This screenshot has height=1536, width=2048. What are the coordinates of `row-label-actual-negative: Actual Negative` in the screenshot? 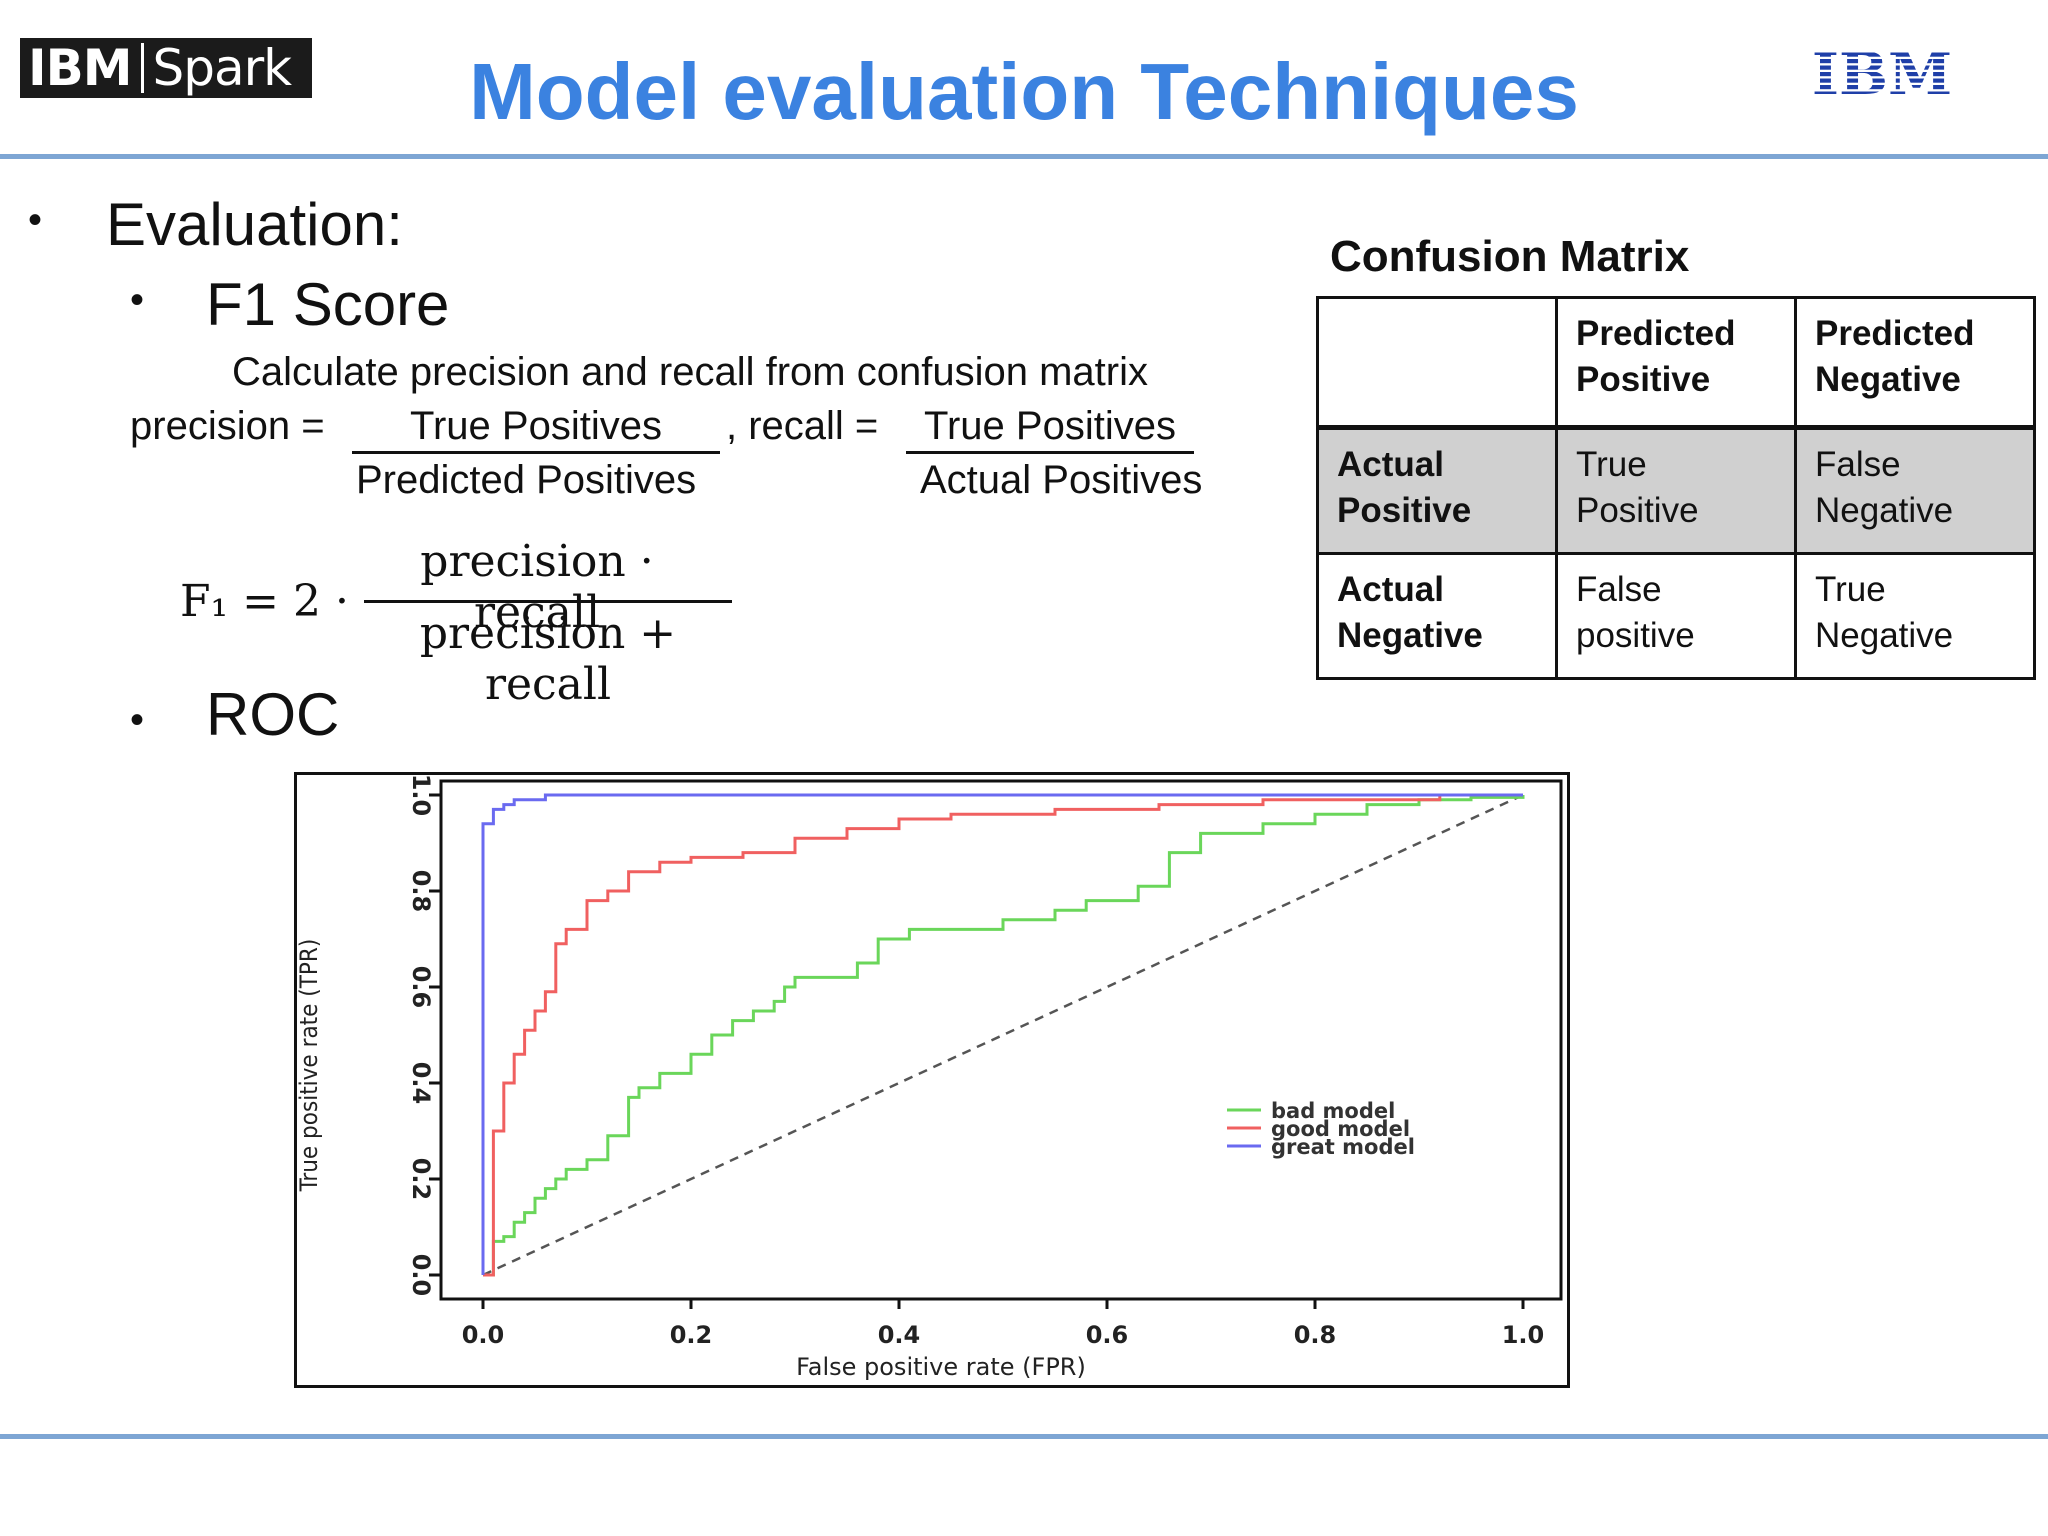 It's located at (1437, 616).